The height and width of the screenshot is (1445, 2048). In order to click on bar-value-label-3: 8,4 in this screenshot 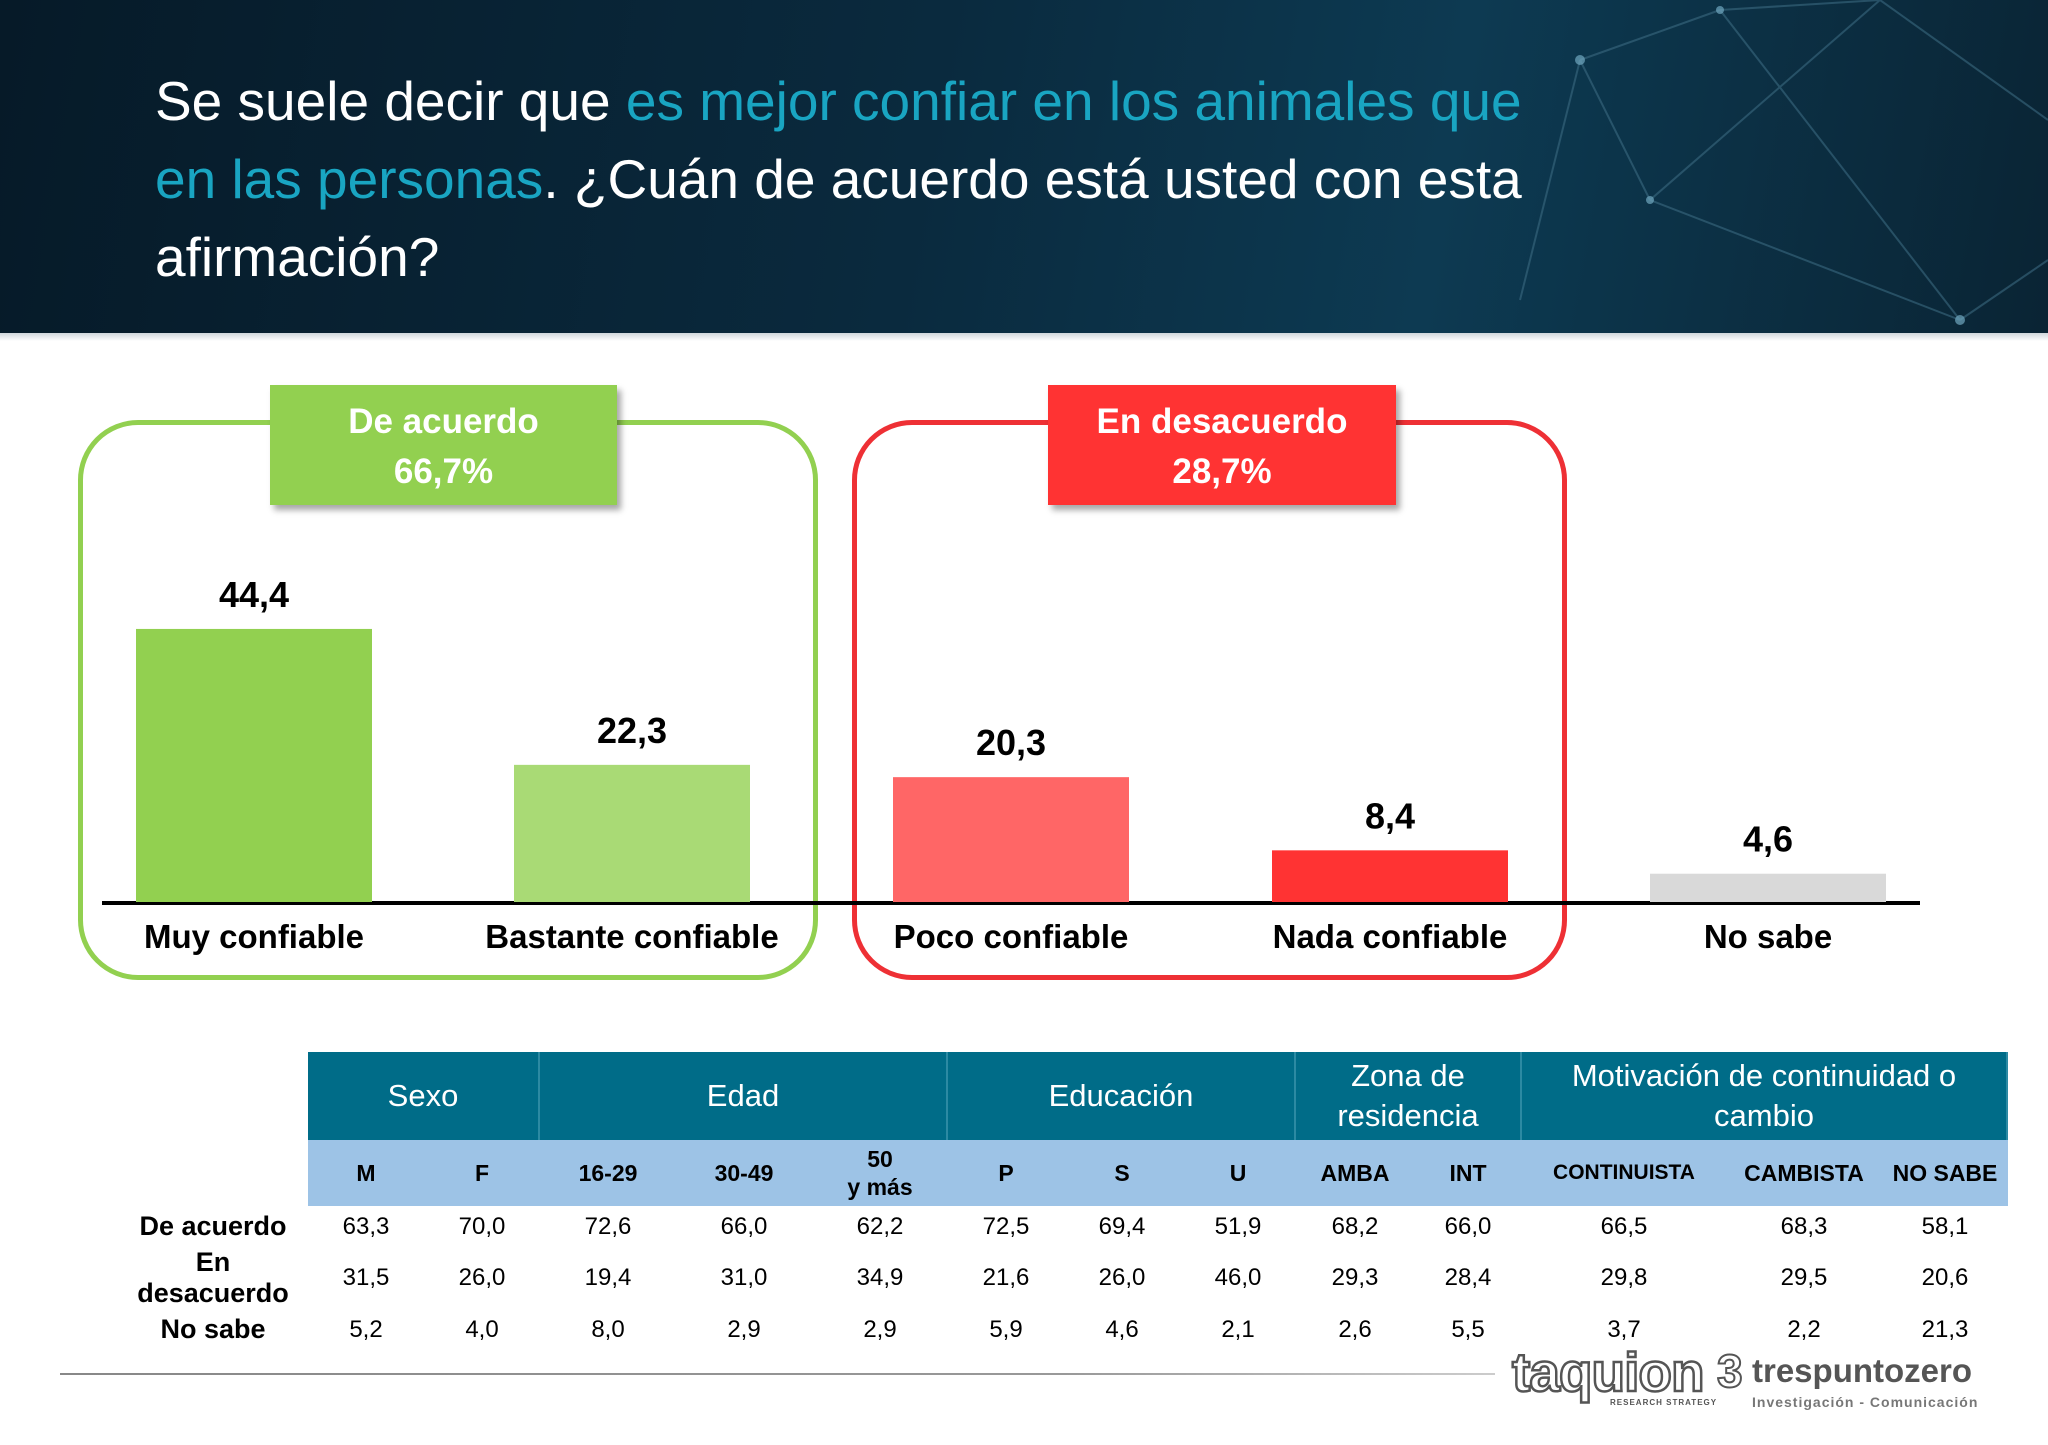, I will do `click(1390, 815)`.